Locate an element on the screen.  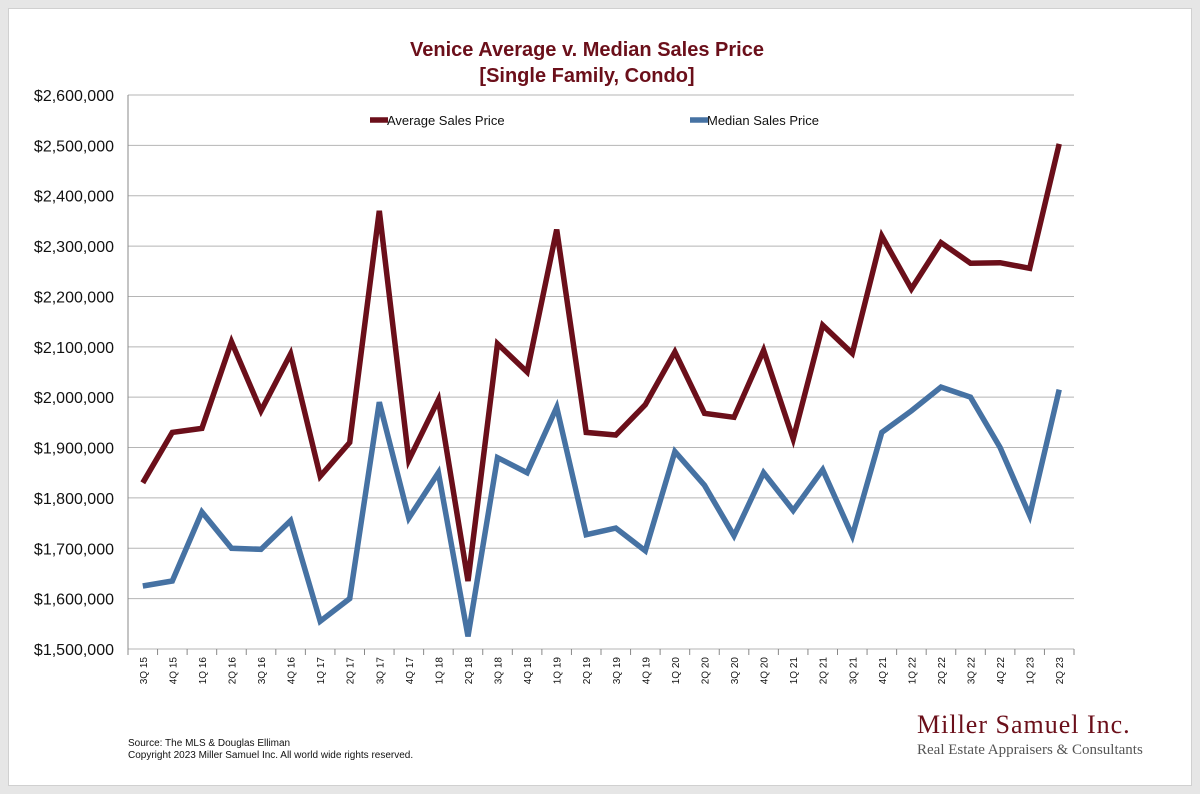
x-tick-label: 4Q 20 is located at coordinates (765, 671).